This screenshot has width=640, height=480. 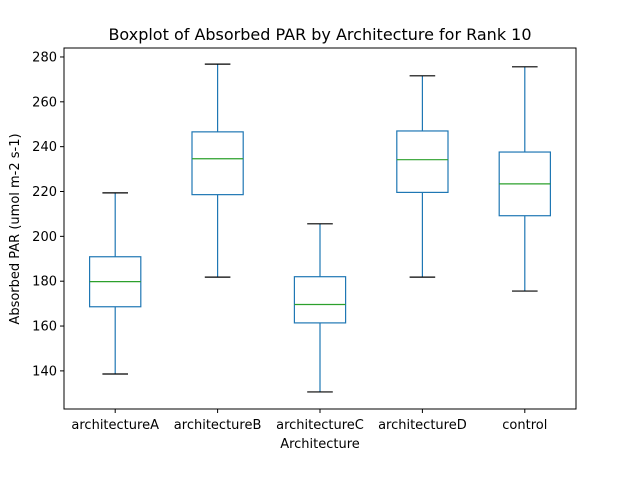 I want to click on box-architectureC, so click(x=320, y=300).